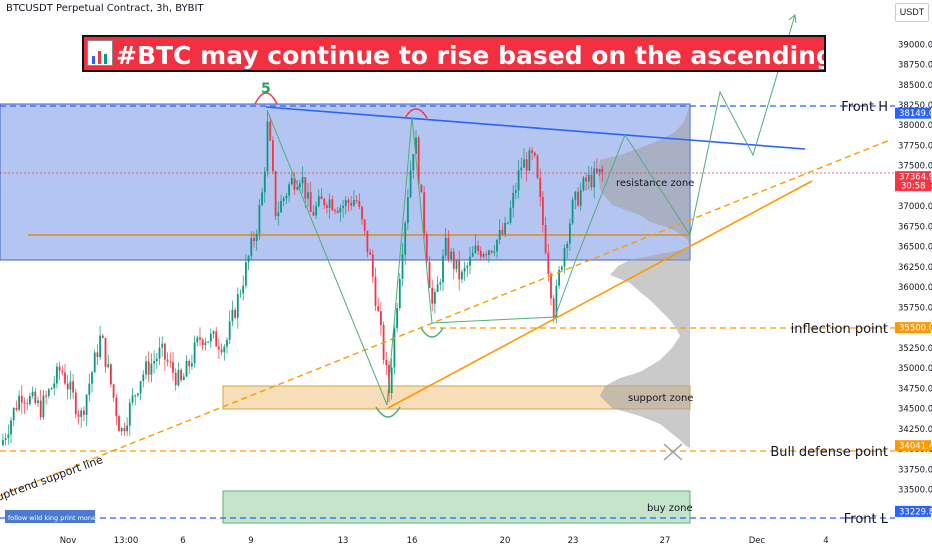  I want to click on time-tick-8: 27, so click(665, 541).